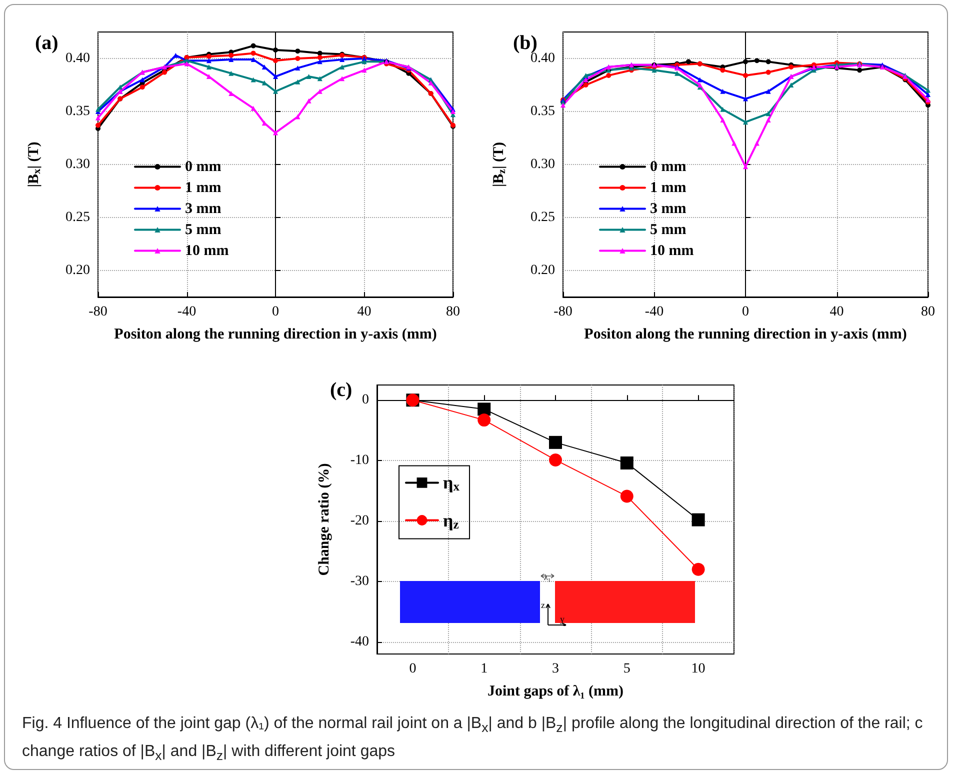 This screenshot has width=956, height=778. Describe the element at coordinates (525, 43) in the screenshot. I see `chart-title: (b)` at that location.